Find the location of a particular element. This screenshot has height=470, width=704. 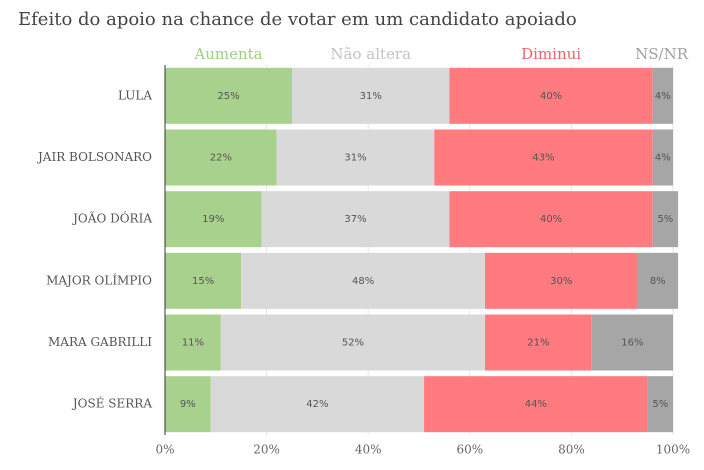

value-label: 25% is located at coordinates (228, 96).